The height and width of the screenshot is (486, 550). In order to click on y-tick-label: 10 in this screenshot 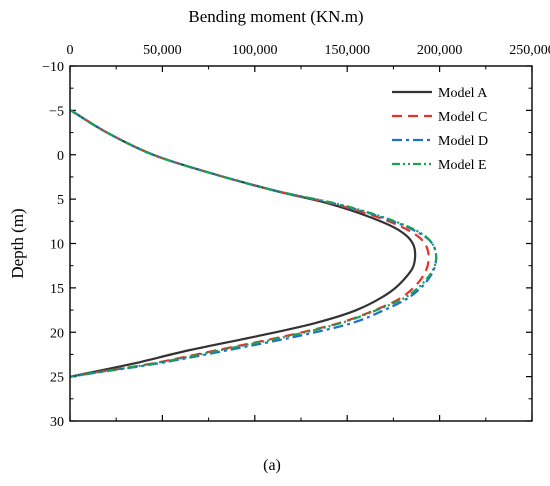, I will do `click(57, 245)`.